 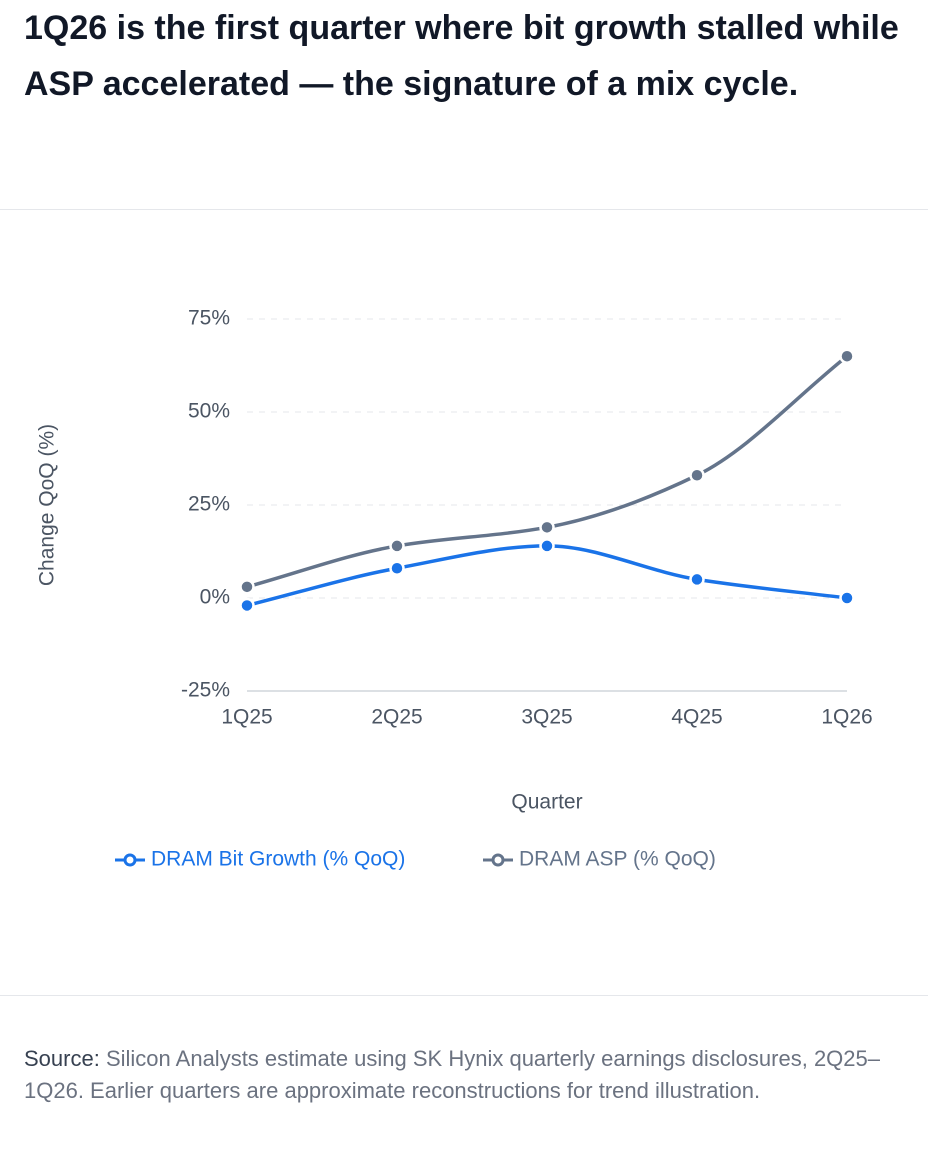 What do you see at coordinates (209, 411) in the screenshot?
I see `y-tick-label: 50%` at bounding box center [209, 411].